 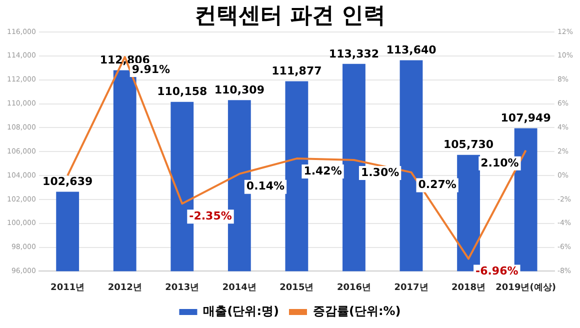 I want to click on x-tick-label: 2019년(예상), so click(x=526, y=287).